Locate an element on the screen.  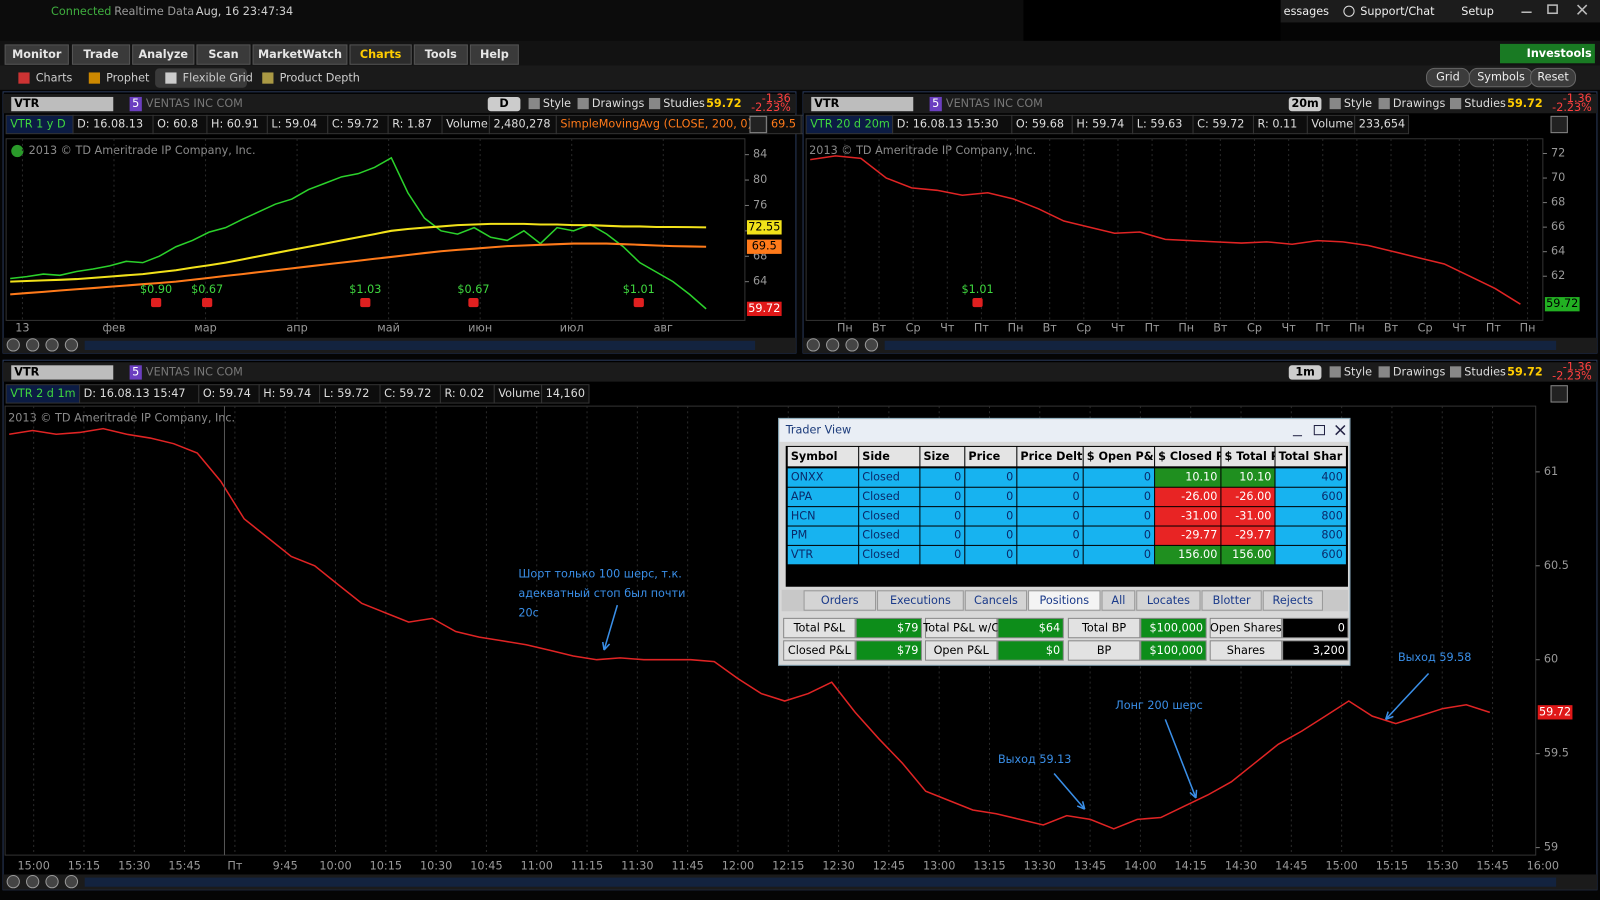
trader-tab-label: Executions is located at coordinates (920, 600).